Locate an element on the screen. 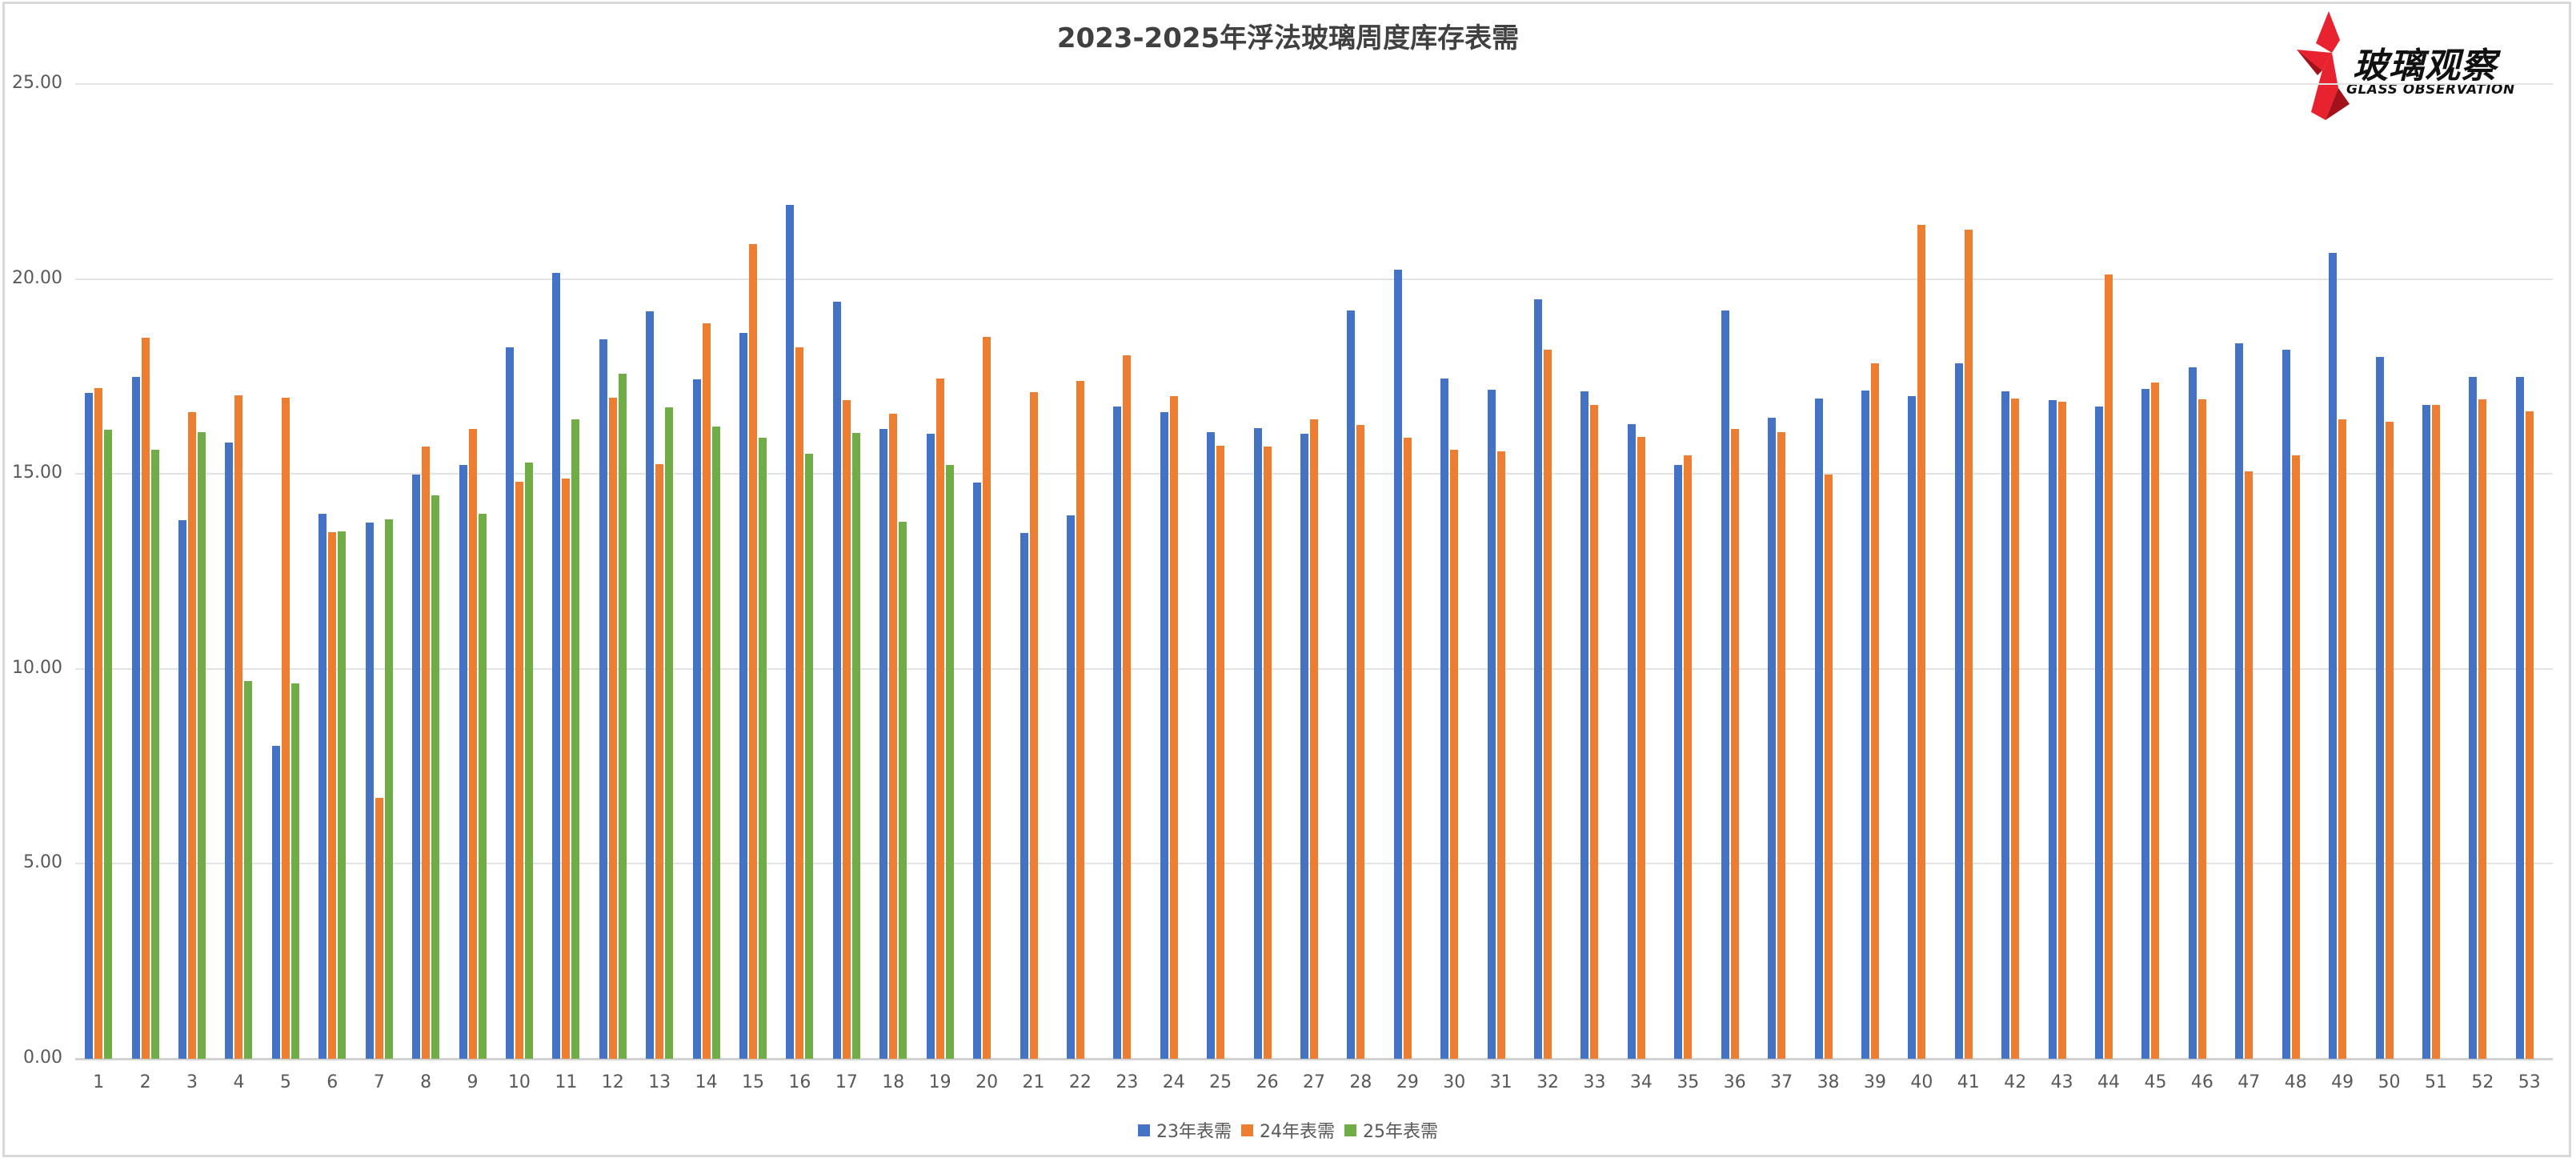 Image resolution: width=2576 pixels, height=1162 pixels. logo-chinese-text: 玻璃观察 is located at coordinates (2425, 66).